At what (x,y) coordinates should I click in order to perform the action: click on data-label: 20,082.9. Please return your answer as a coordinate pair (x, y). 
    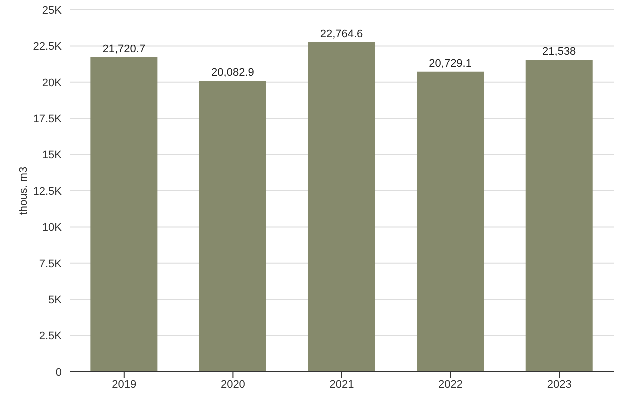
    Looking at the image, I should click on (233, 73).